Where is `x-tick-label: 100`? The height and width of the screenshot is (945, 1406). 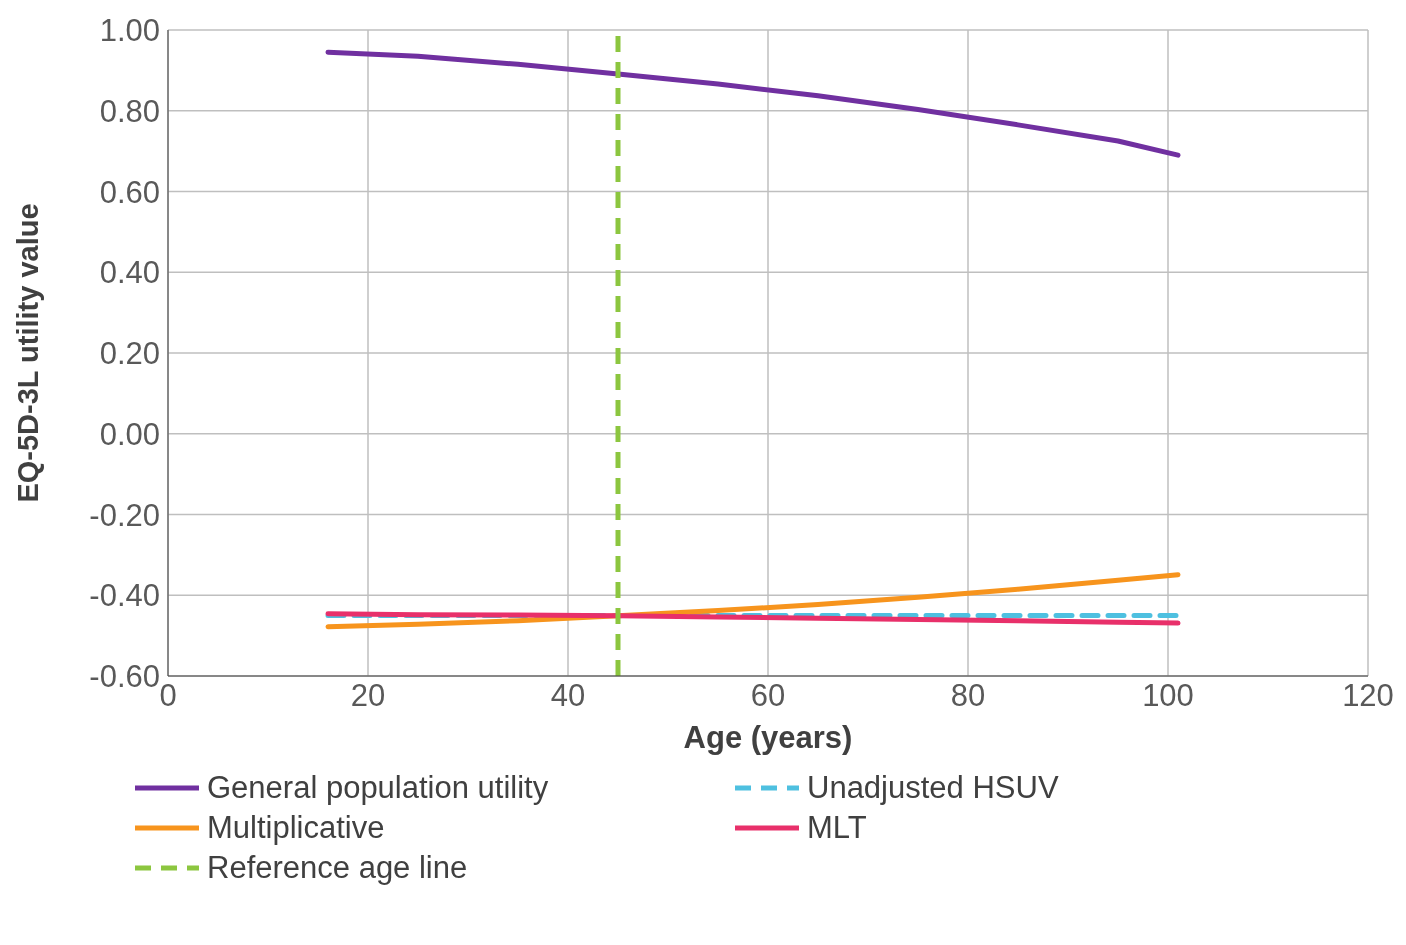
x-tick-label: 100 is located at coordinates (1168, 696).